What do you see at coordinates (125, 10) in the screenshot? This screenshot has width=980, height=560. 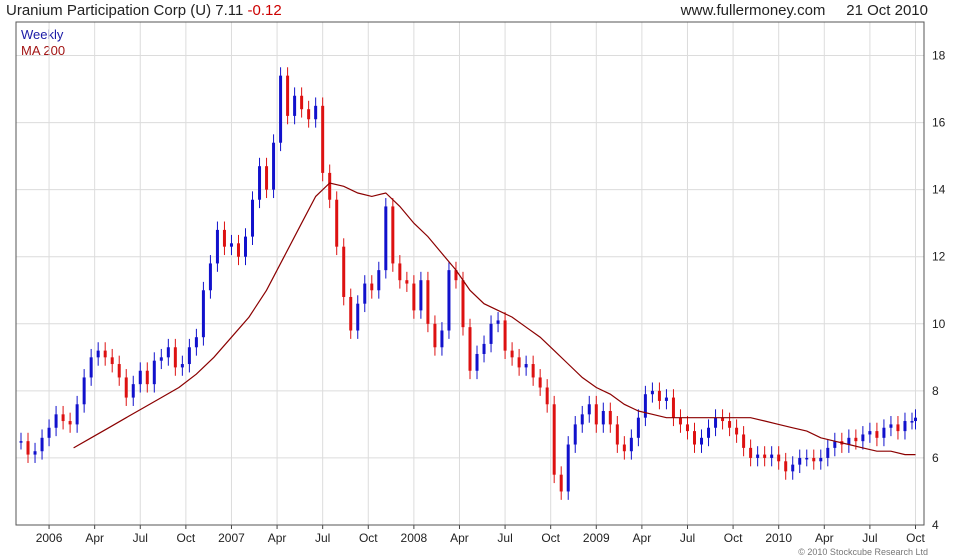 I see `title-text: Uranium Participation Corp (U) 7.11` at bounding box center [125, 10].